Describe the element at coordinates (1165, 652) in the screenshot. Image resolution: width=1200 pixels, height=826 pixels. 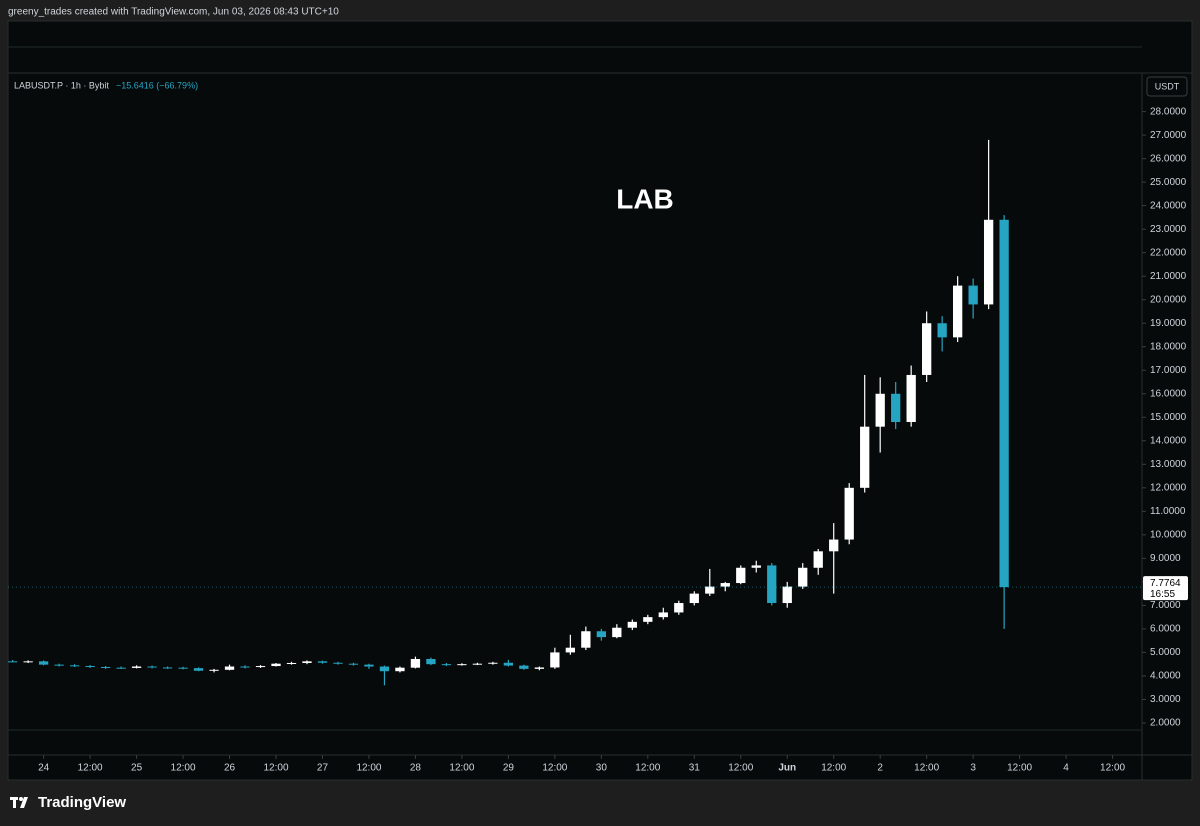
I see `y-tick-label: 5.0000` at that location.